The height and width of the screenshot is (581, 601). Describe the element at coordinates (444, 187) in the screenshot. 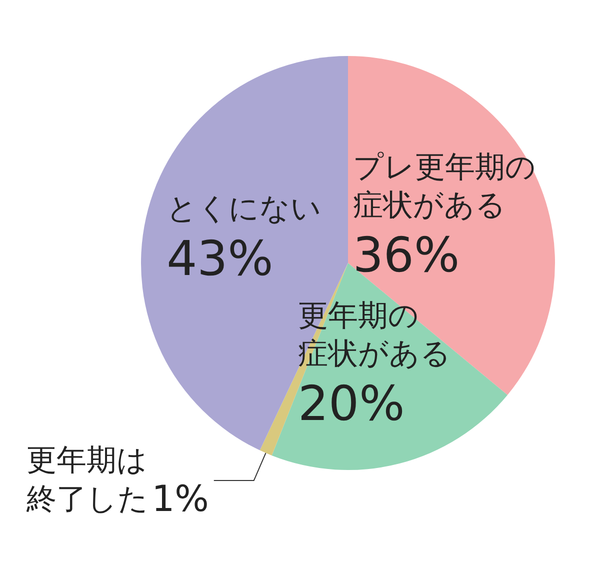

I see `slice-label: プレ更年期の症状がある` at that location.